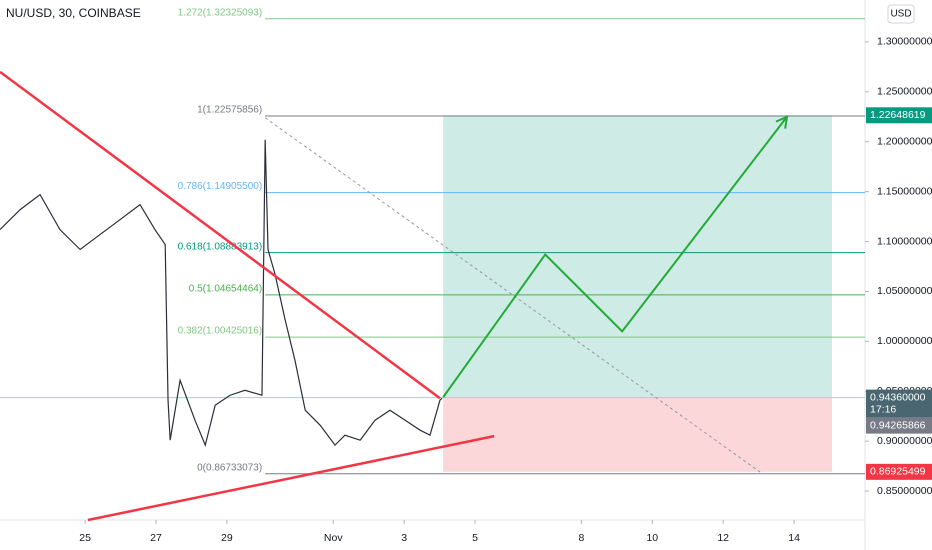  I want to click on price-badge-label: 0.94265866, so click(898, 425).